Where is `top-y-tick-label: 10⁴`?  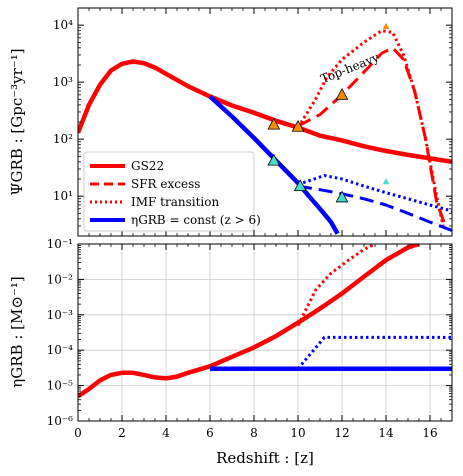 top-y-tick-label: 10⁴ is located at coordinates (63, 25).